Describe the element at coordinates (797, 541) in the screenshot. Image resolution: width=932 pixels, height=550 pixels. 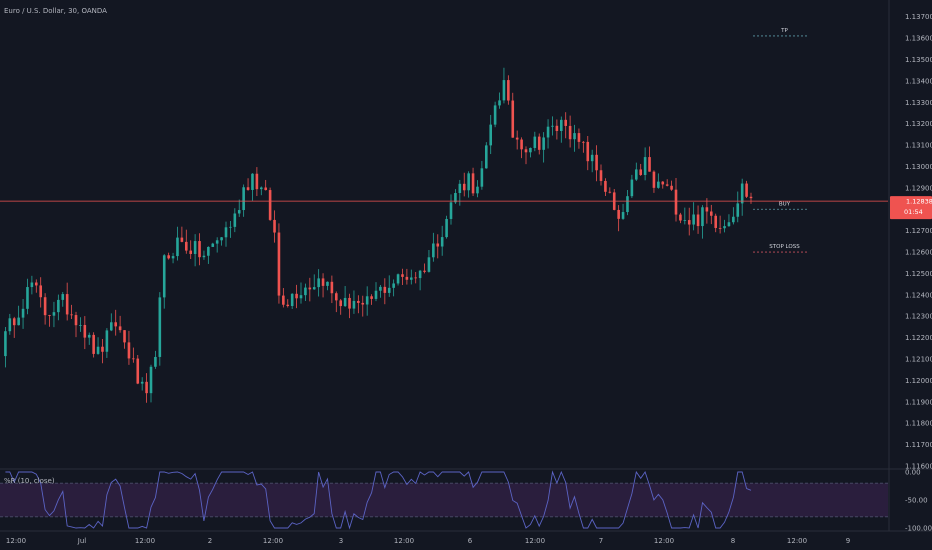
I see `time-tick-label: 12:00` at that location.